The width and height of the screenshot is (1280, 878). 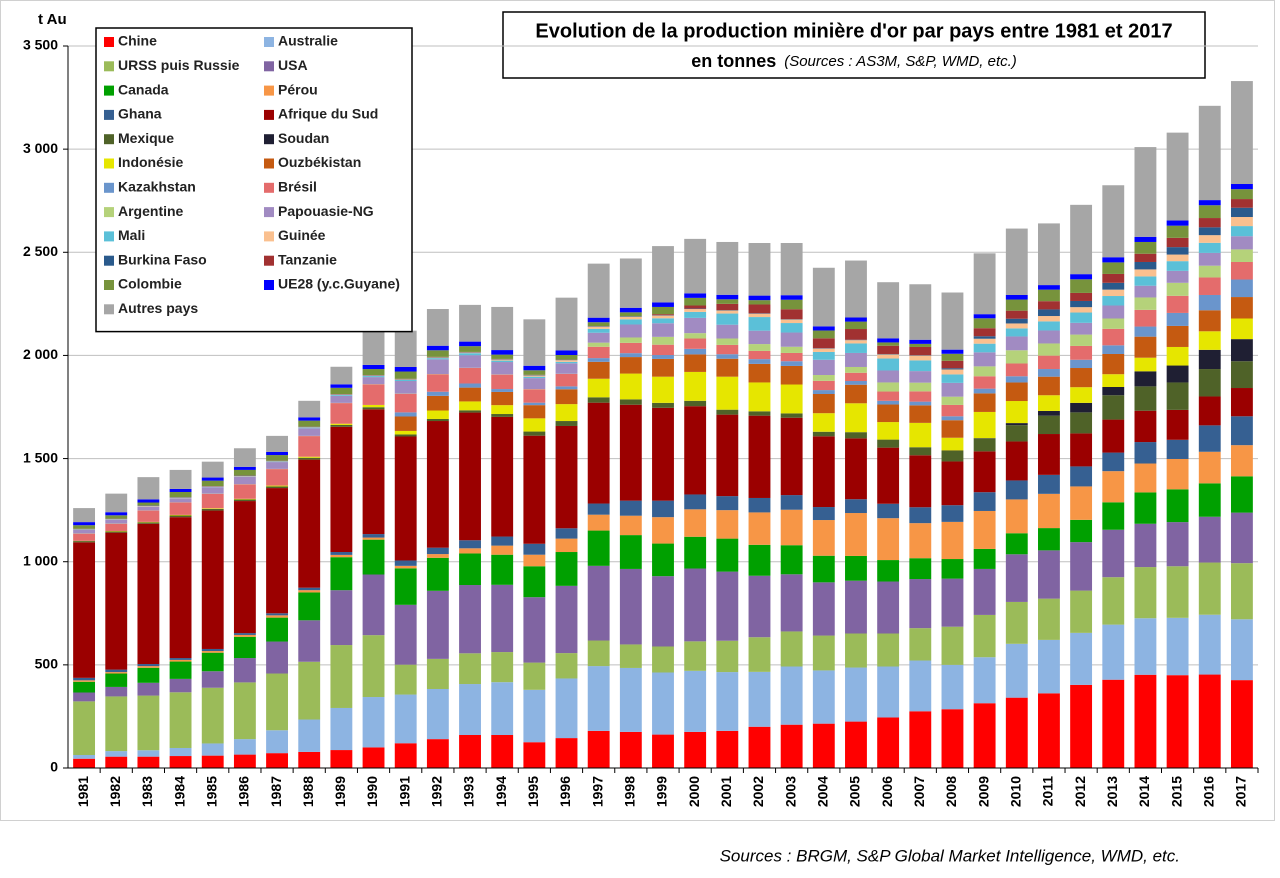 What do you see at coordinates (276, 791) in the screenshot?
I see `x-tick-label: 1987` at bounding box center [276, 791].